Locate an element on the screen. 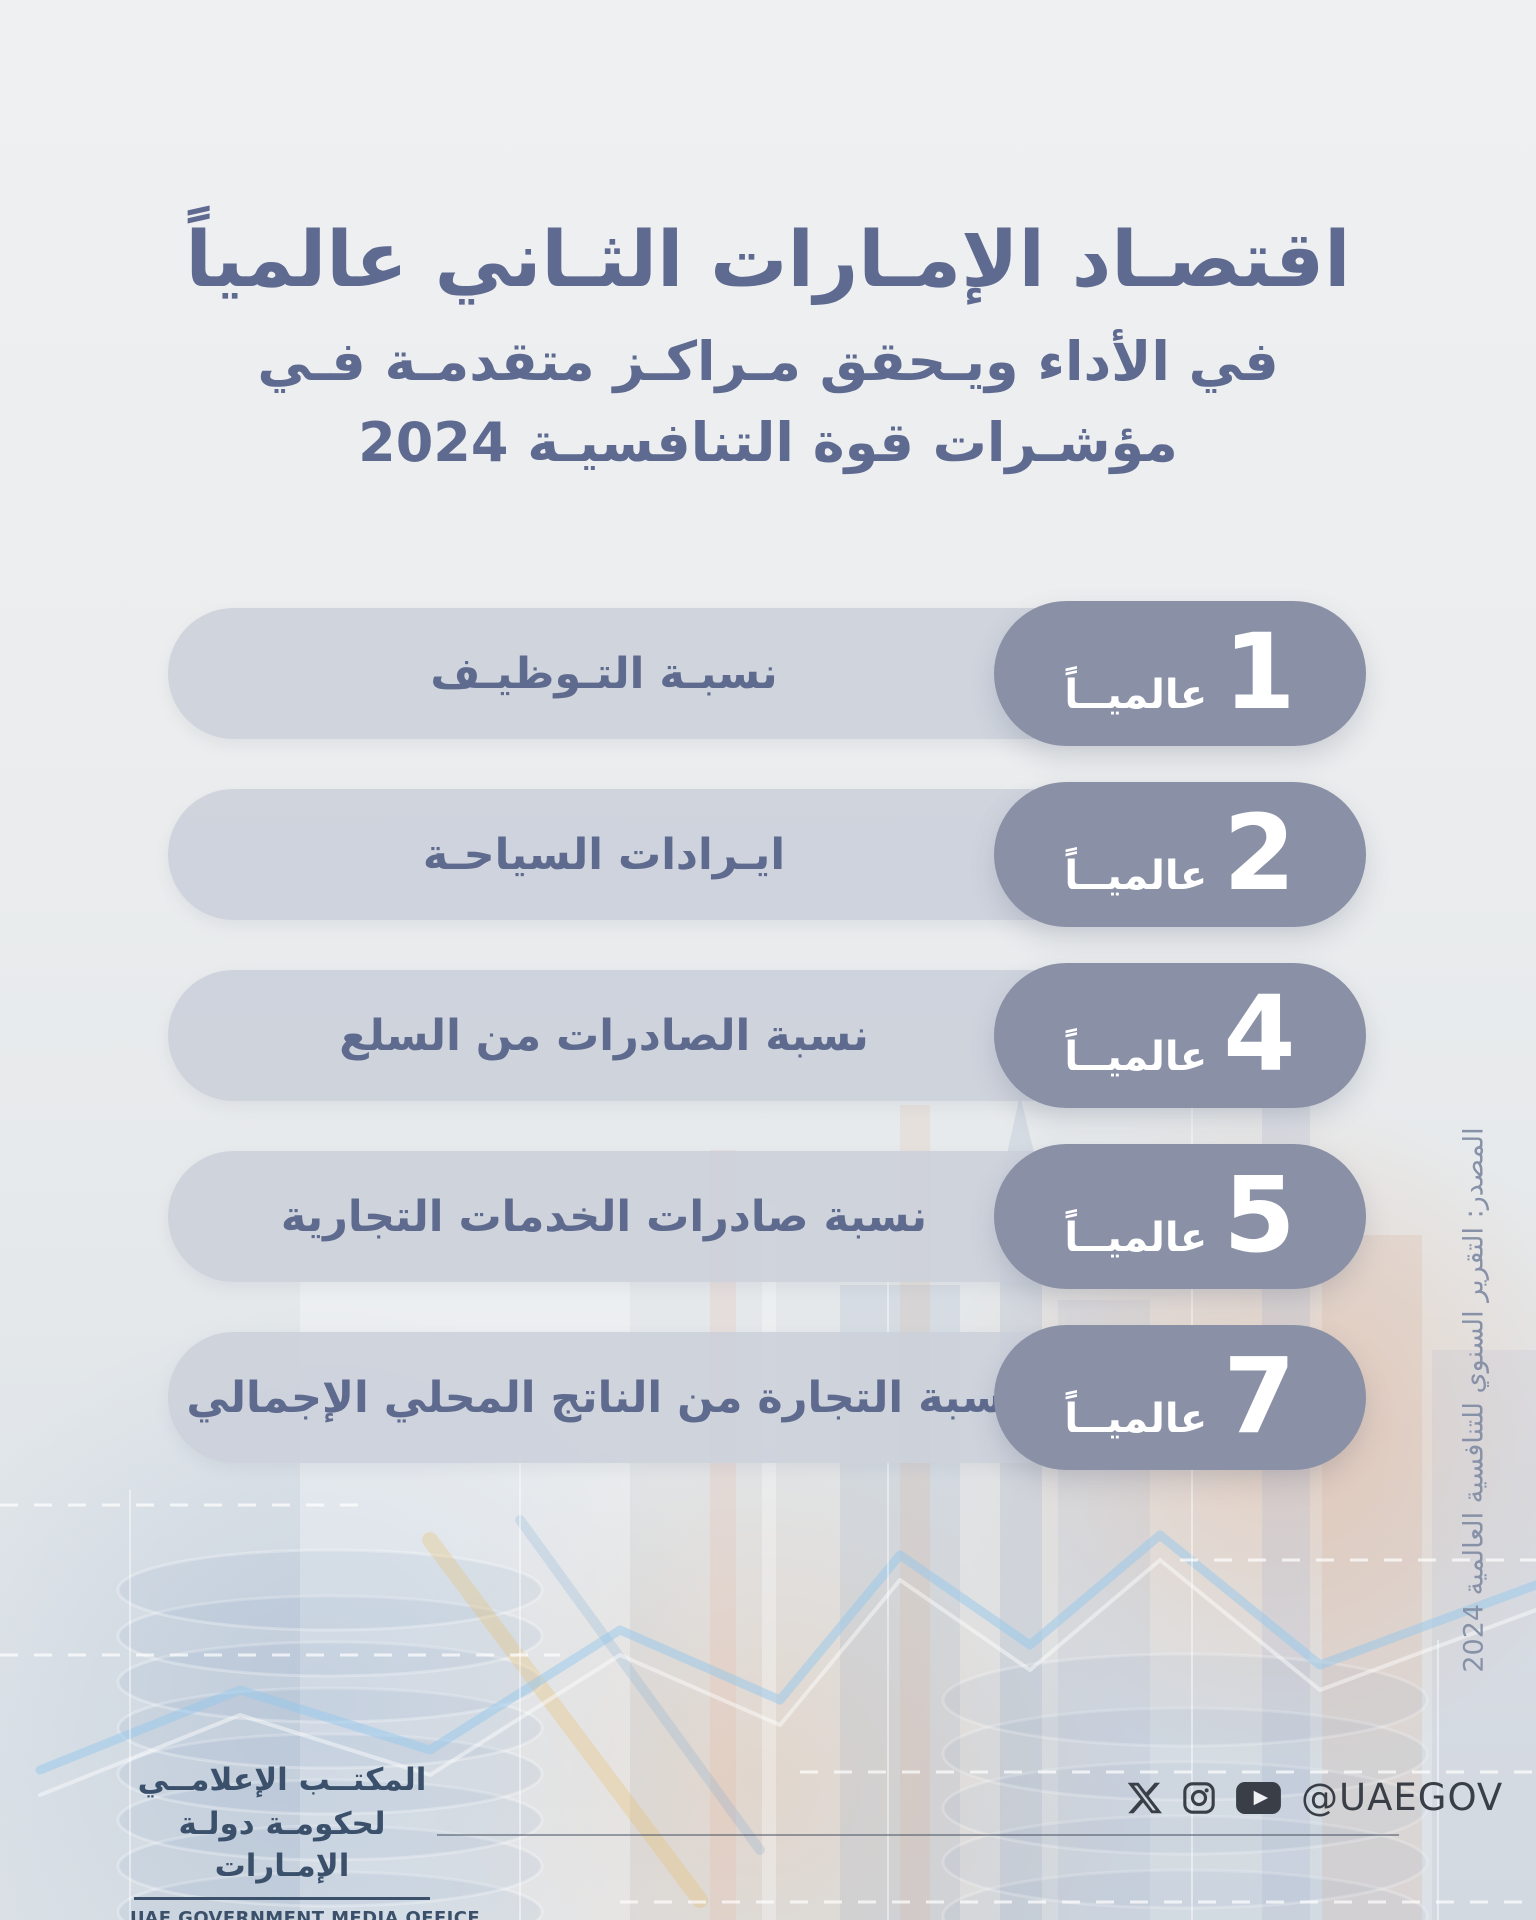  rank-pill: 1 عالميــاً is located at coordinates (1180, 673).